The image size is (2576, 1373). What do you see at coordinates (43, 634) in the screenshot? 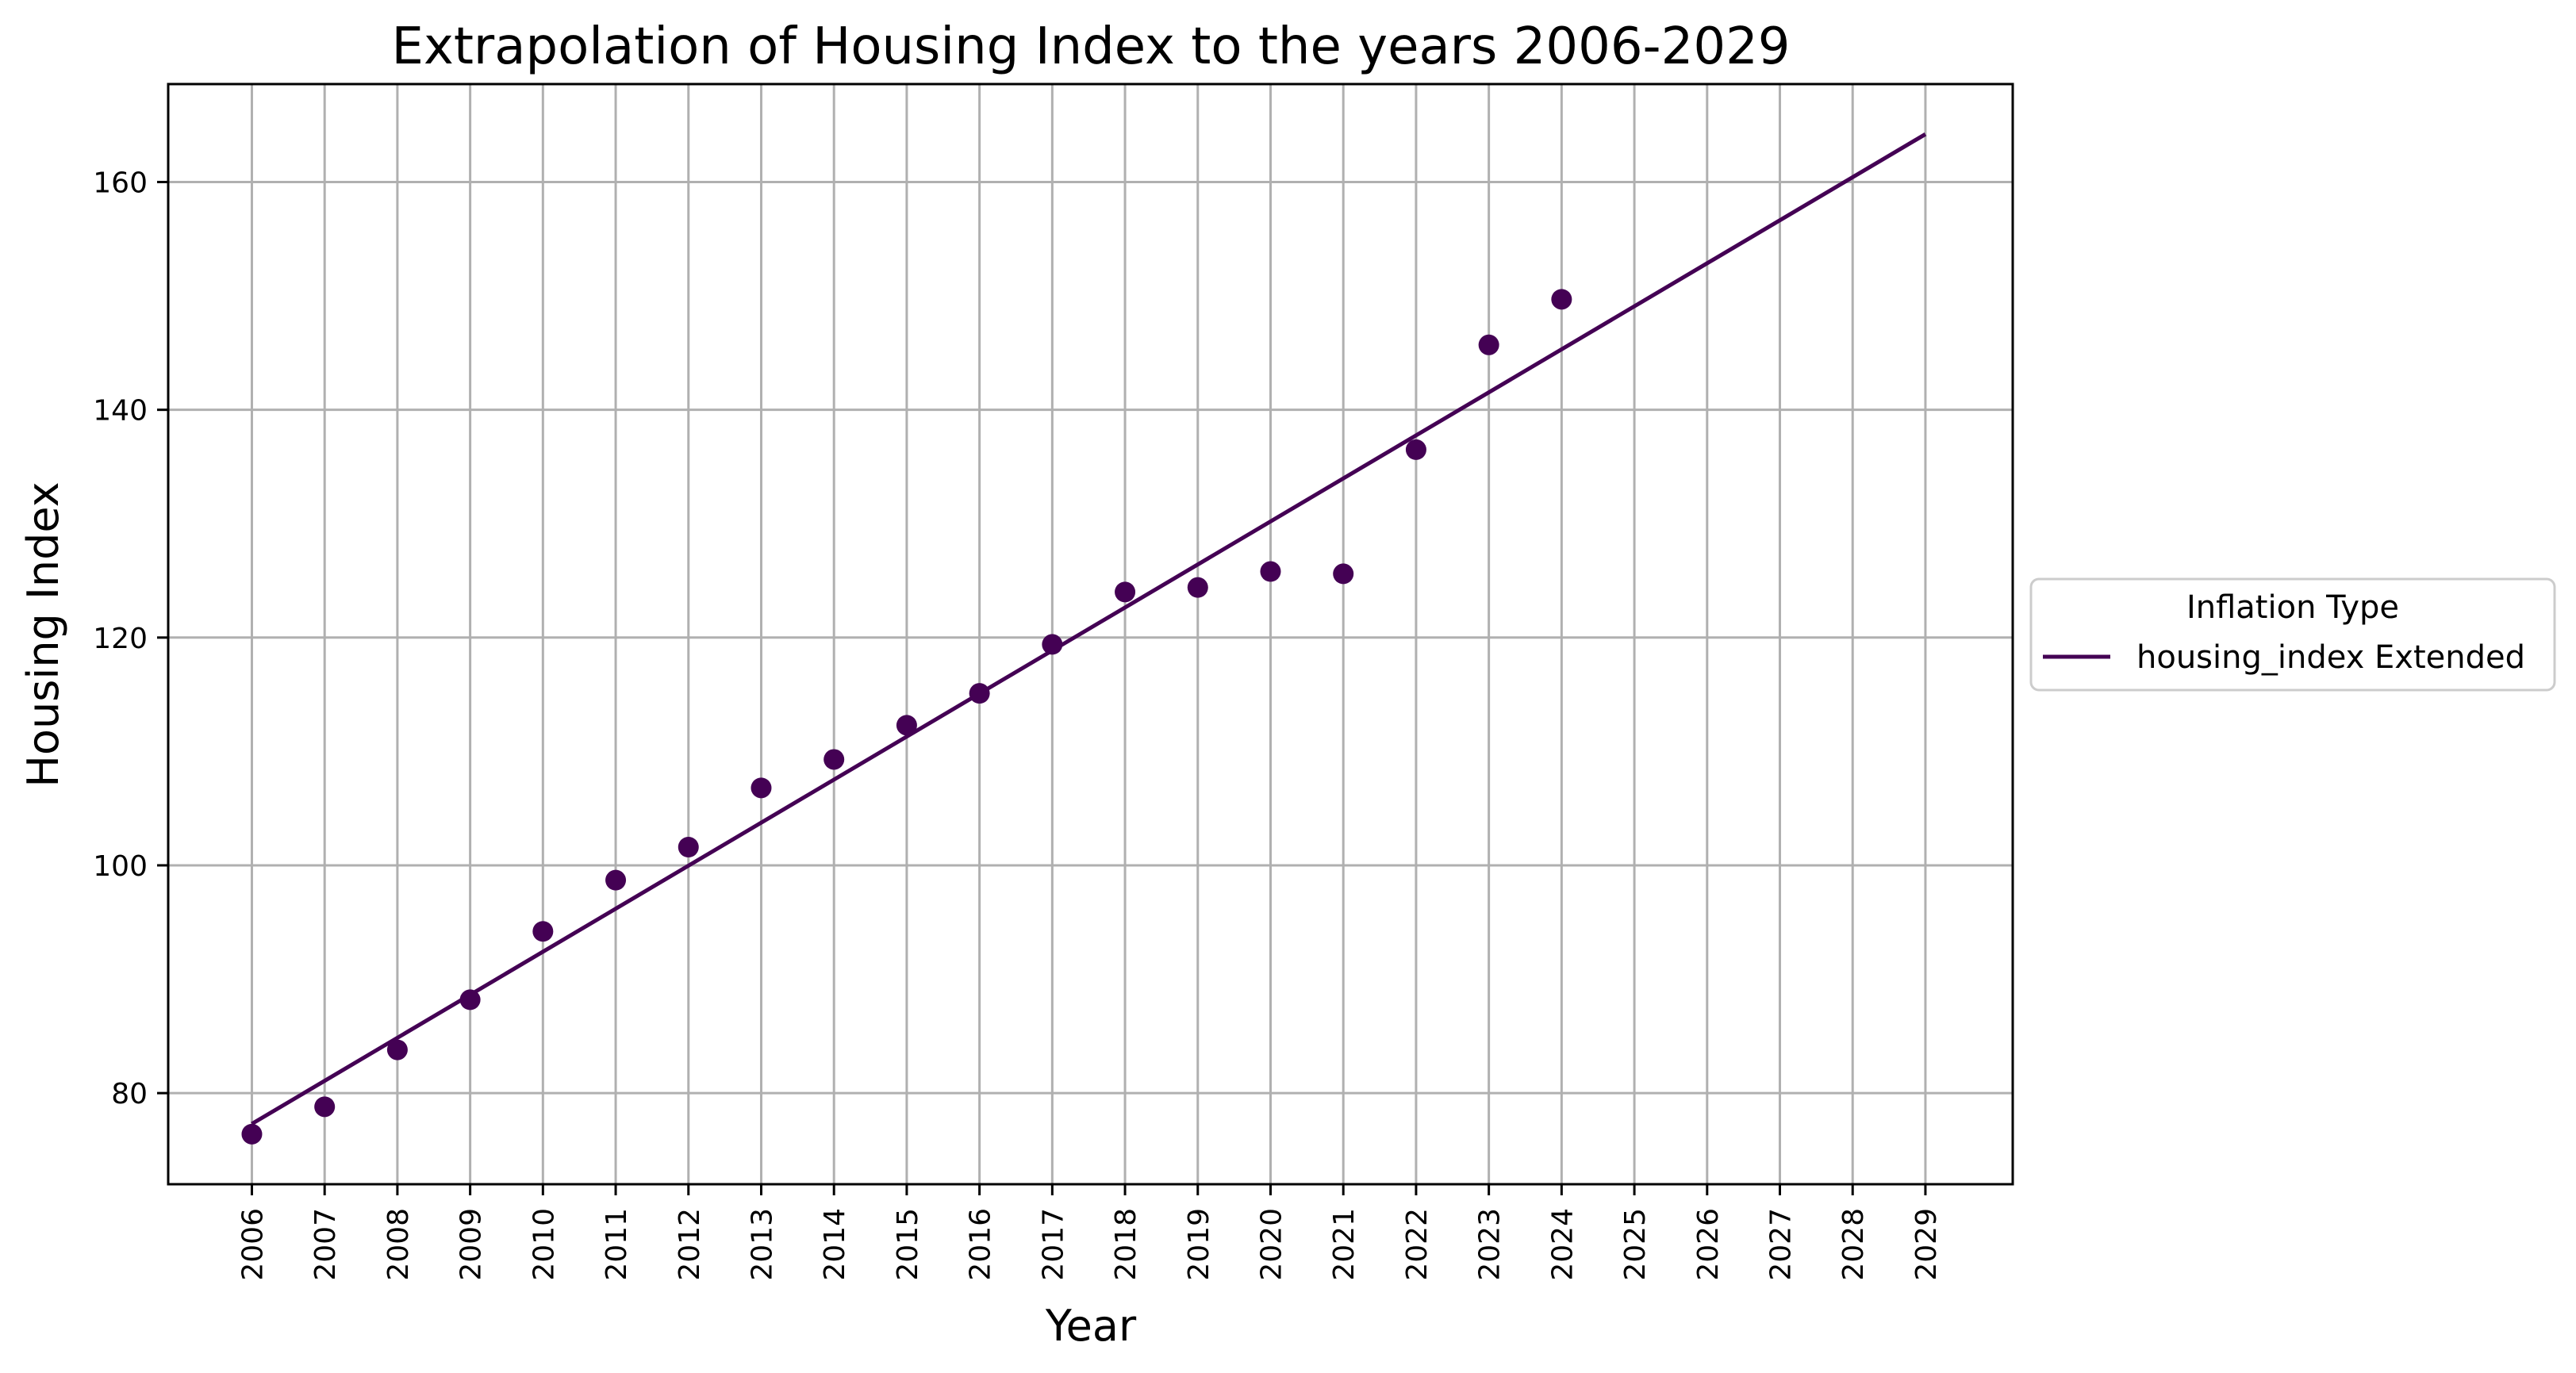
I see `y-axis-label: Housing Index` at bounding box center [43, 634].